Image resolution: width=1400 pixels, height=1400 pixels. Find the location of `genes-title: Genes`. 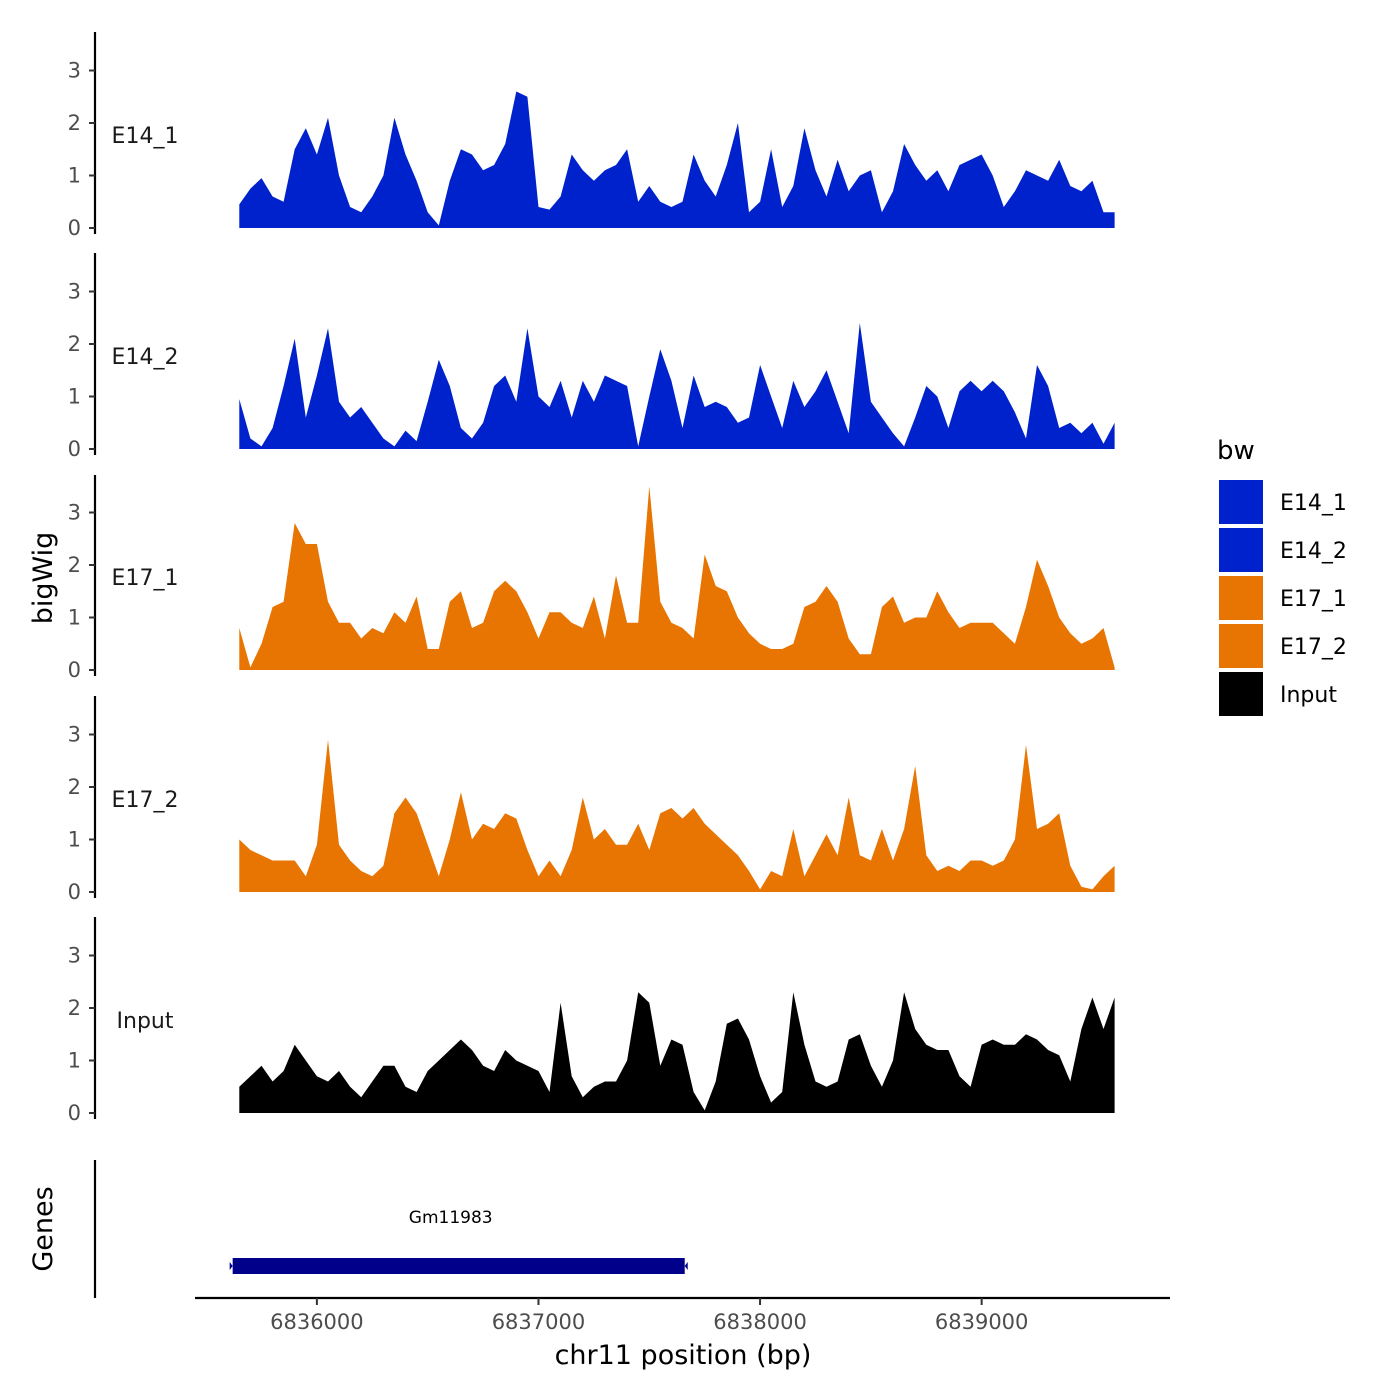

genes-title: Genes is located at coordinates (43, 1228).